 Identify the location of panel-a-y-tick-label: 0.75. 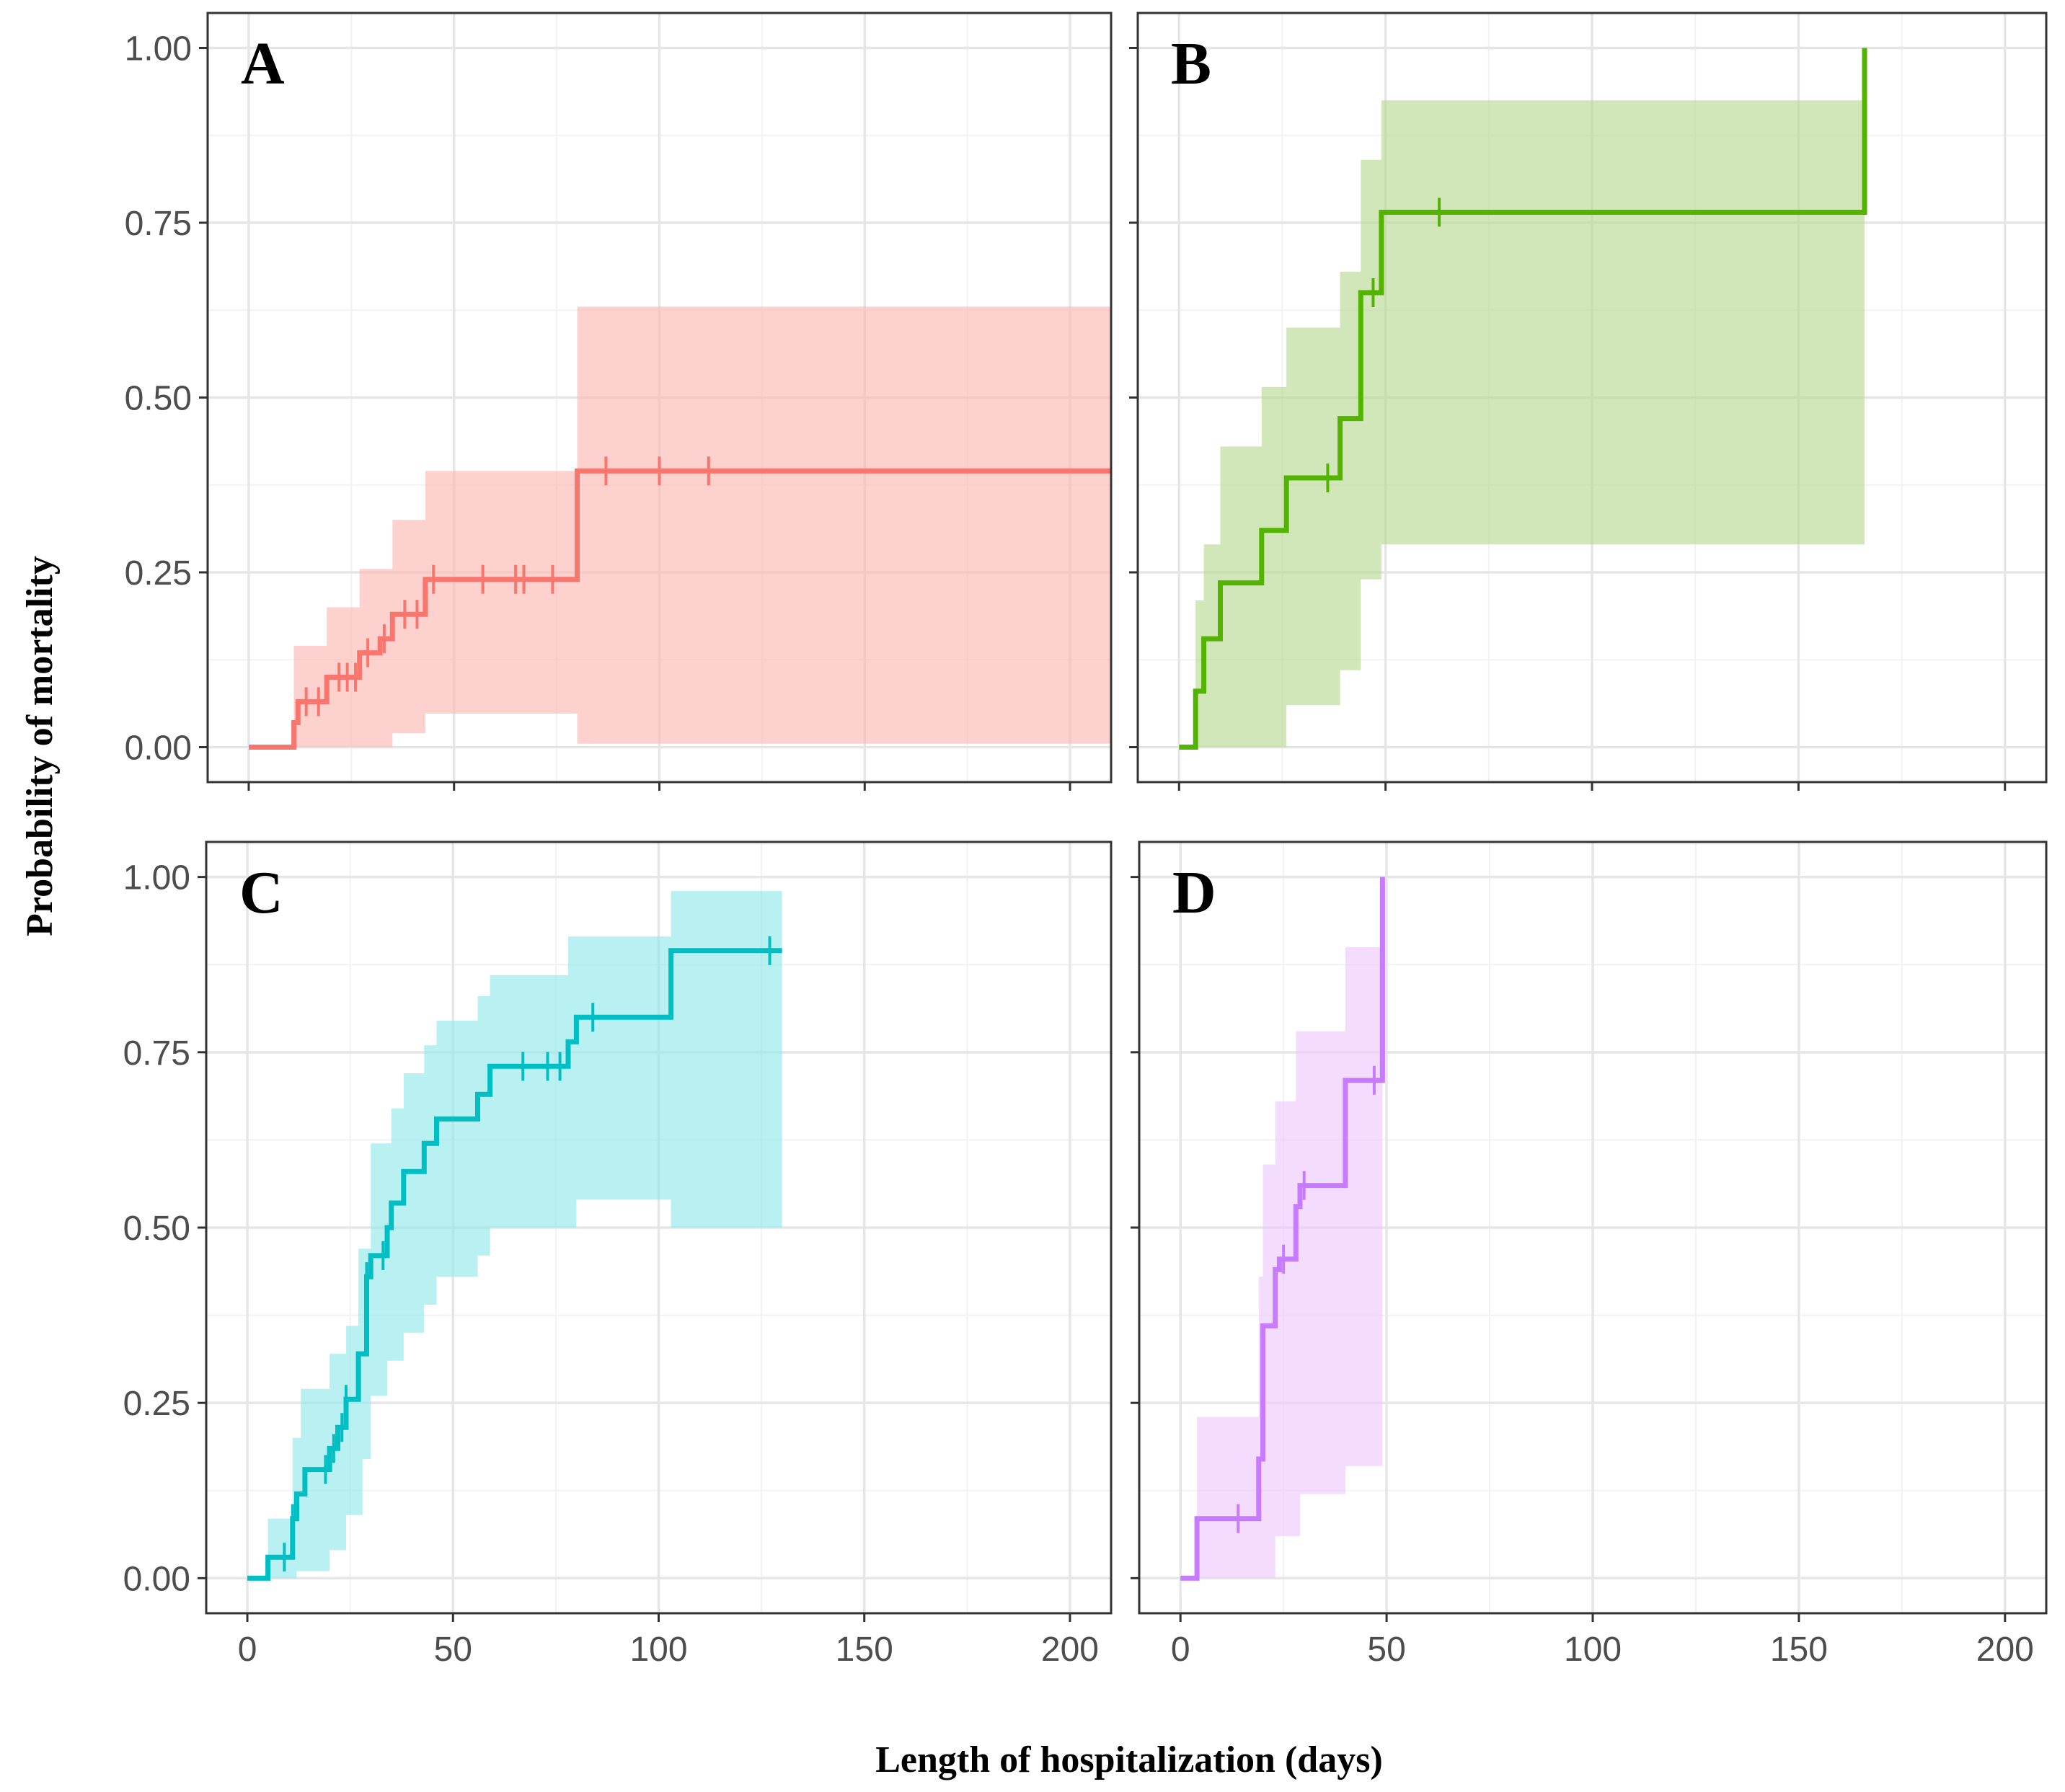
(158, 224).